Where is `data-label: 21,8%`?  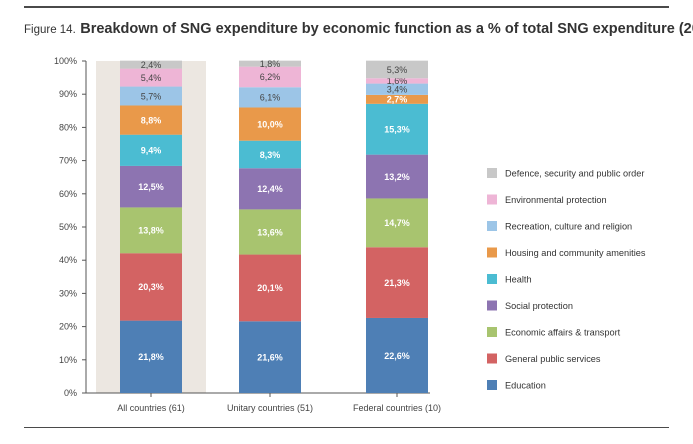
data-label: 21,8% is located at coordinates (151, 357).